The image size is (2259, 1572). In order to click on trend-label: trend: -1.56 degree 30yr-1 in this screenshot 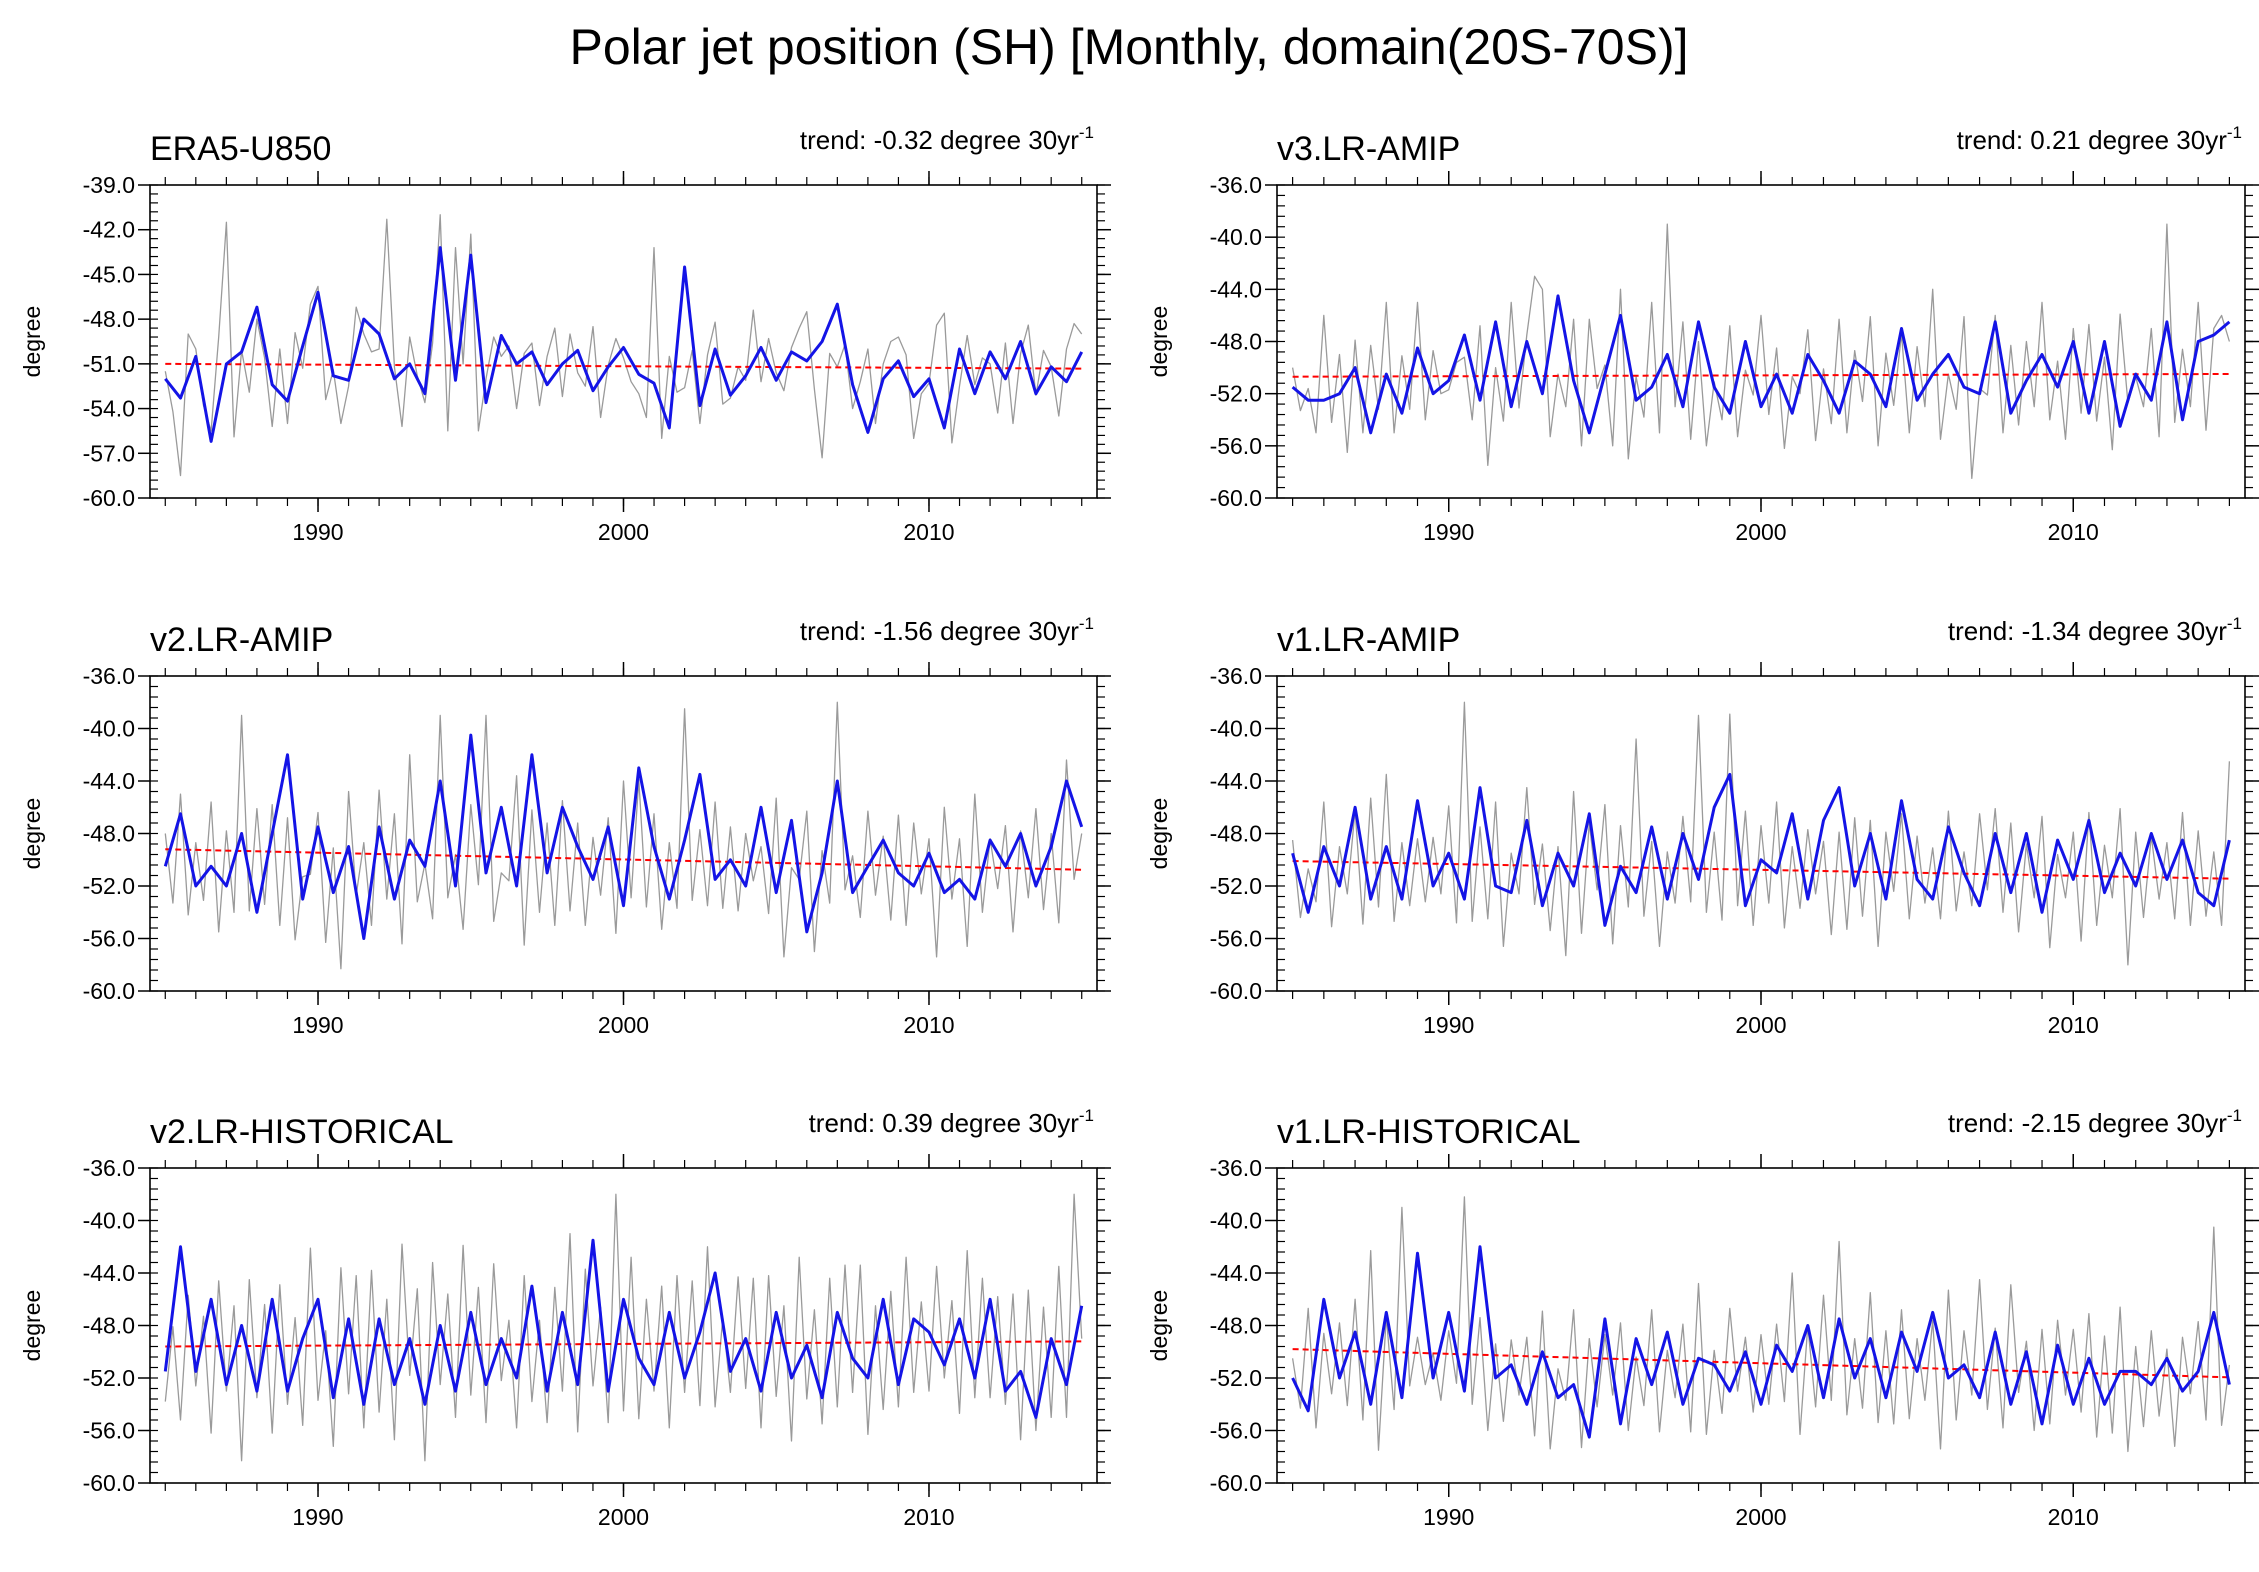, I will do `click(947, 630)`.